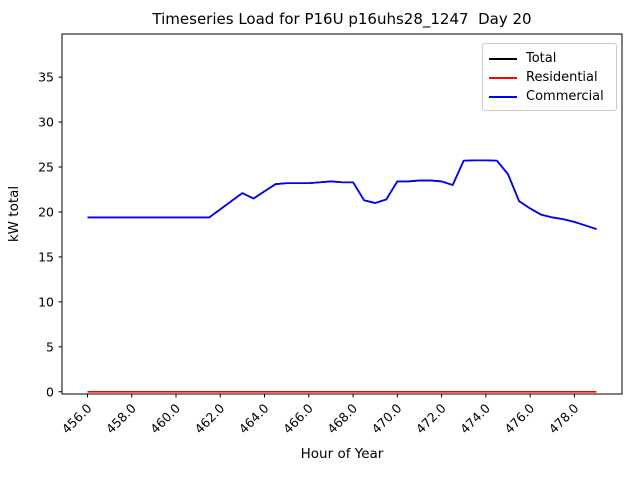 This screenshot has width=640, height=480. I want to click on x-tick-label: 474.0, so click(475, 418).